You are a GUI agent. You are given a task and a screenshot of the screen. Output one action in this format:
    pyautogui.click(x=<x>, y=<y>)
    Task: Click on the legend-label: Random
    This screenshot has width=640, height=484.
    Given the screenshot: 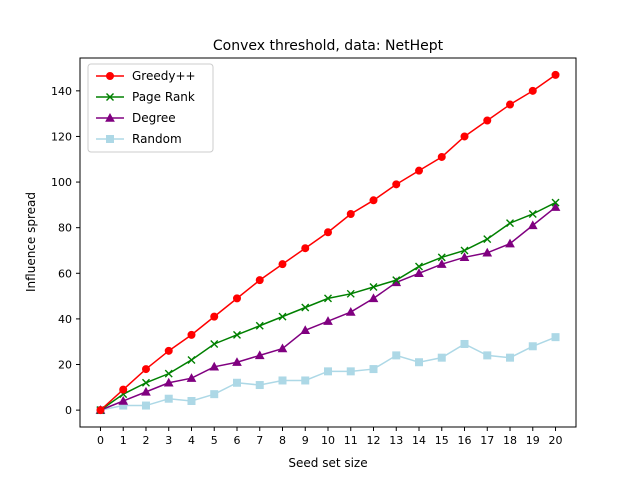 What is the action you would take?
    pyautogui.click(x=157, y=139)
    